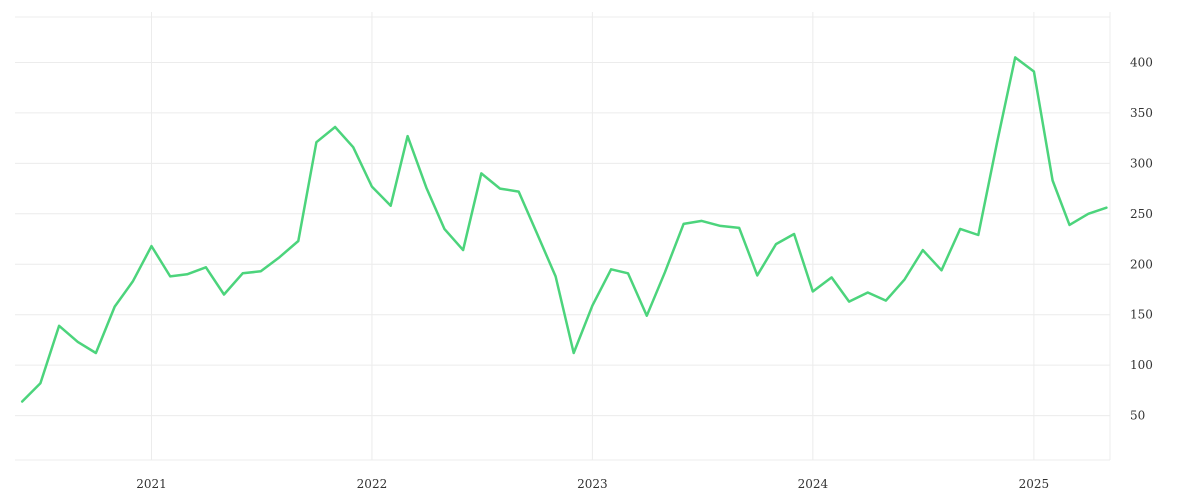 The image size is (1200, 500). Describe the element at coordinates (151, 484) in the screenshot. I see `x-tick-label: 2021` at that location.